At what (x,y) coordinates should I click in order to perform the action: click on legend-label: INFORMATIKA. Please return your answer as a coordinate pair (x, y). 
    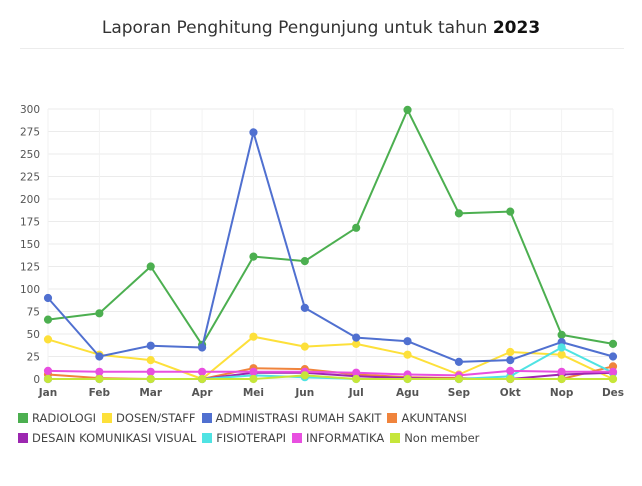
    Looking at the image, I should click on (345, 438).